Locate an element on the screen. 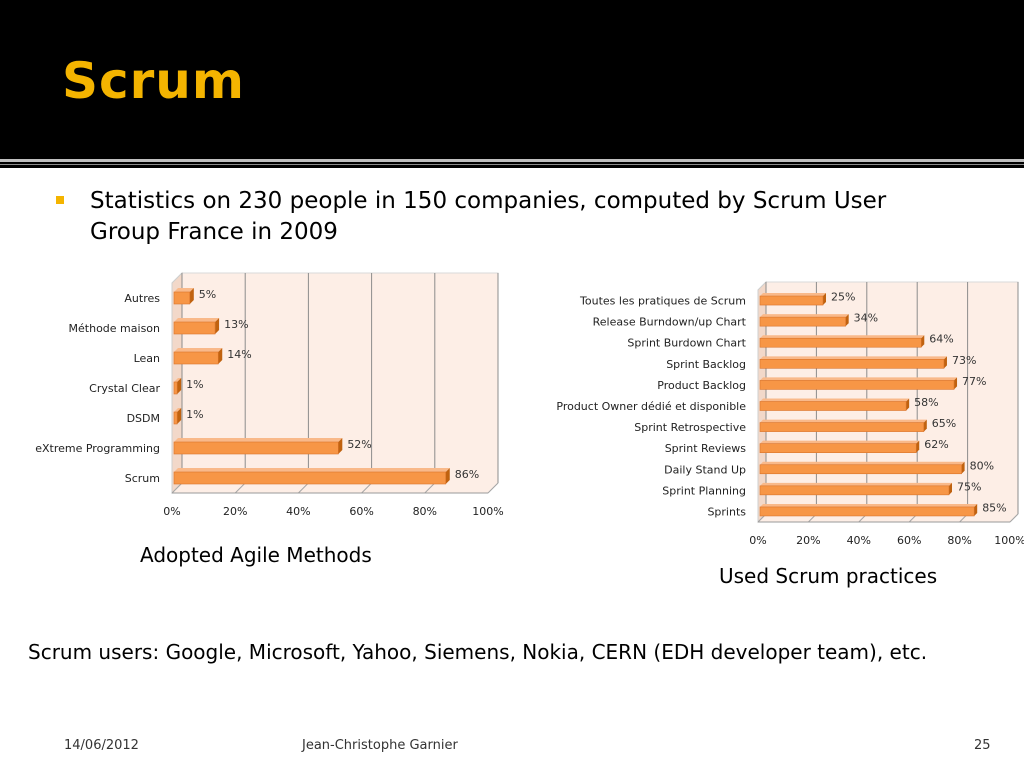  footer-page-number: 25 is located at coordinates (982, 745).